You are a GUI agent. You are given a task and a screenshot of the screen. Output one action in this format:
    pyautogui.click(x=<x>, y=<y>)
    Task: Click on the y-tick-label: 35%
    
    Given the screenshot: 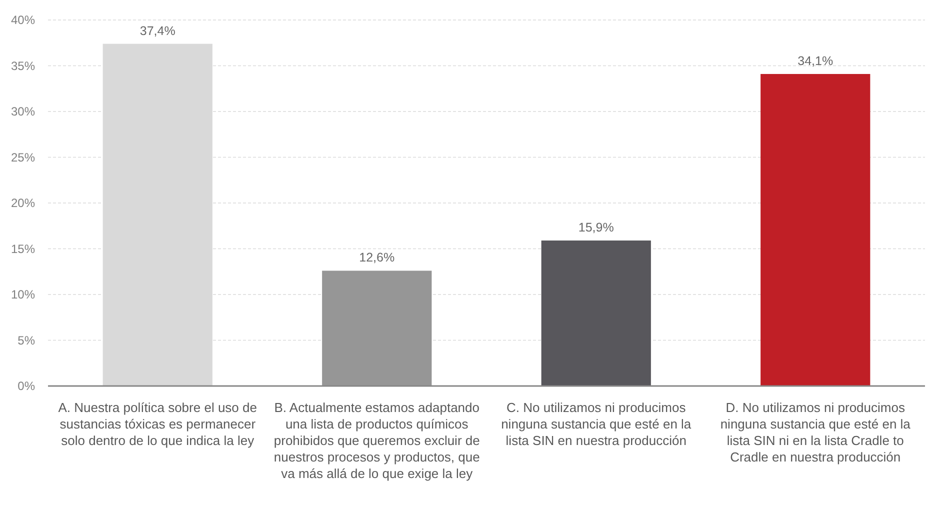 What is the action you would take?
    pyautogui.click(x=23, y=65)
    